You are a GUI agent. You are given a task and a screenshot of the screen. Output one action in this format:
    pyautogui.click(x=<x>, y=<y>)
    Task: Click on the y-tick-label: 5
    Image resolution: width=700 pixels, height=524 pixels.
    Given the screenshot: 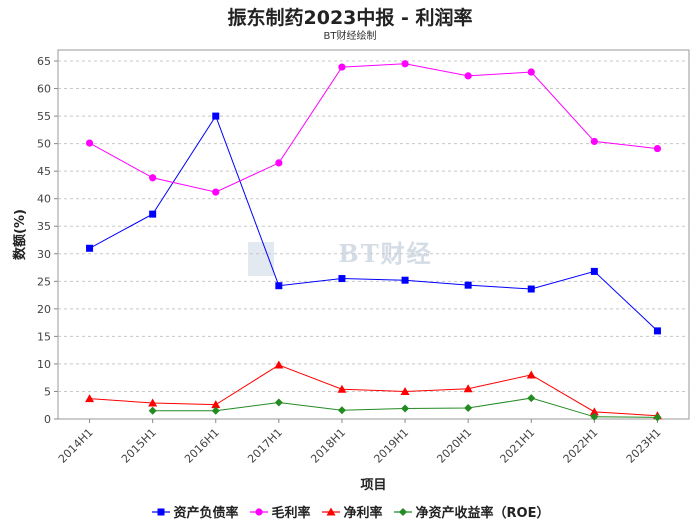 What is the action you would take?
    pyautogui.click(x=47, y=391)
    